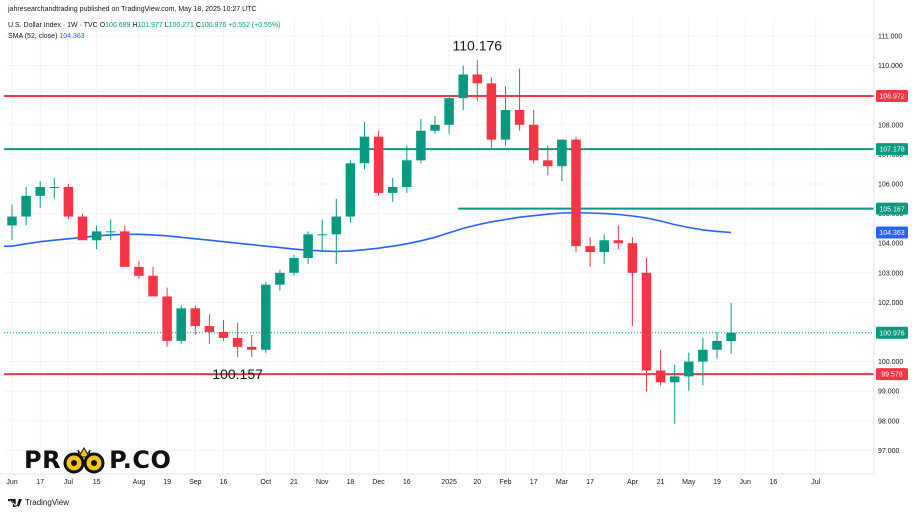  What do you see at coordinates (449, 482) in the screenshot?
I see `time-tick-label: 2025` at bounding box center [449, 482].